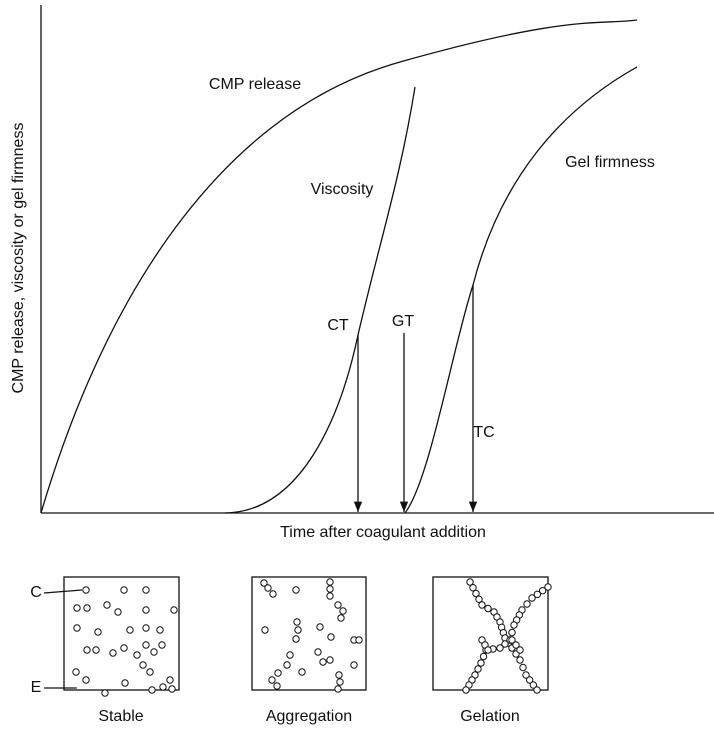 The image size is (714, 739). What do you see at coordinates (36, 687) in the screenshot?
I see `callout-label: E` at bounding box center [36, 687].